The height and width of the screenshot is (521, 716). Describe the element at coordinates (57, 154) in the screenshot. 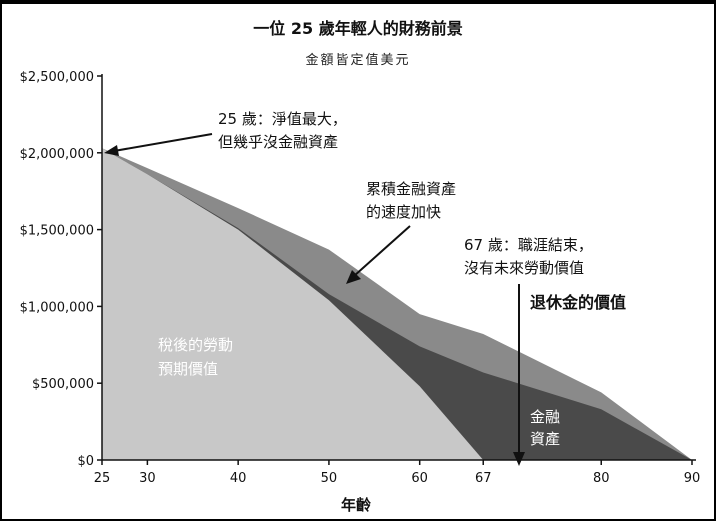

I see `y-tick-label: $2,000,000` at that location.